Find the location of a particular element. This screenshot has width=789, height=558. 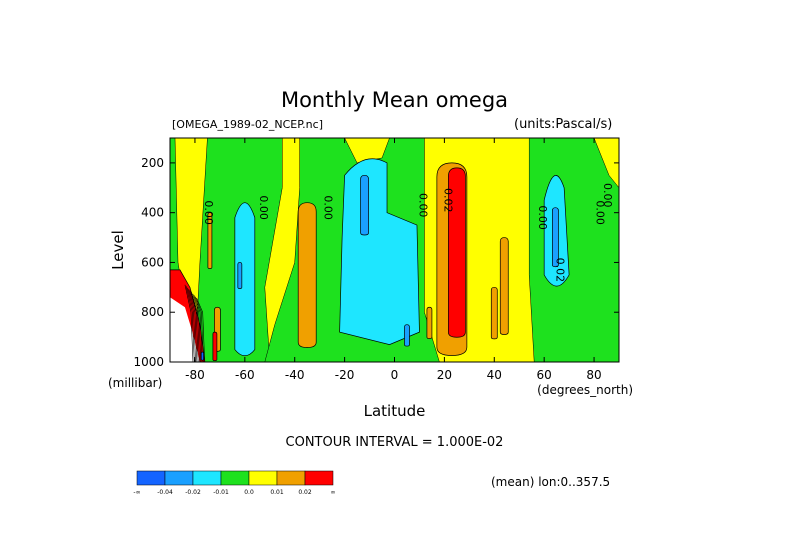

y-tick-label: 800 is located at coordinates (152, 312).